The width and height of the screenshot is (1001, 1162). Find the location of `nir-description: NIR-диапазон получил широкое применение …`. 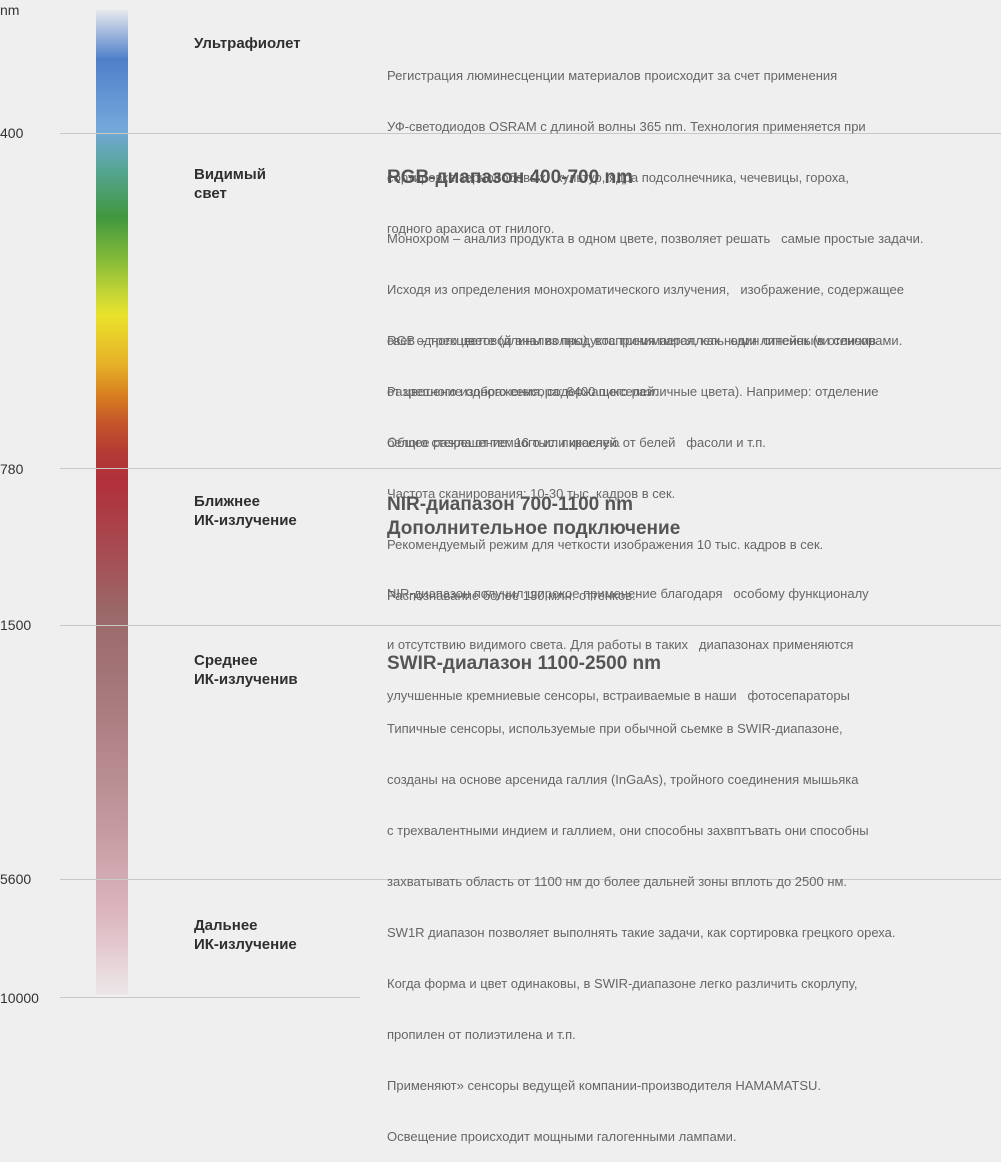

nir-description: NIR-диапазон получил широкое применение … is located at coordinates (628, 644).